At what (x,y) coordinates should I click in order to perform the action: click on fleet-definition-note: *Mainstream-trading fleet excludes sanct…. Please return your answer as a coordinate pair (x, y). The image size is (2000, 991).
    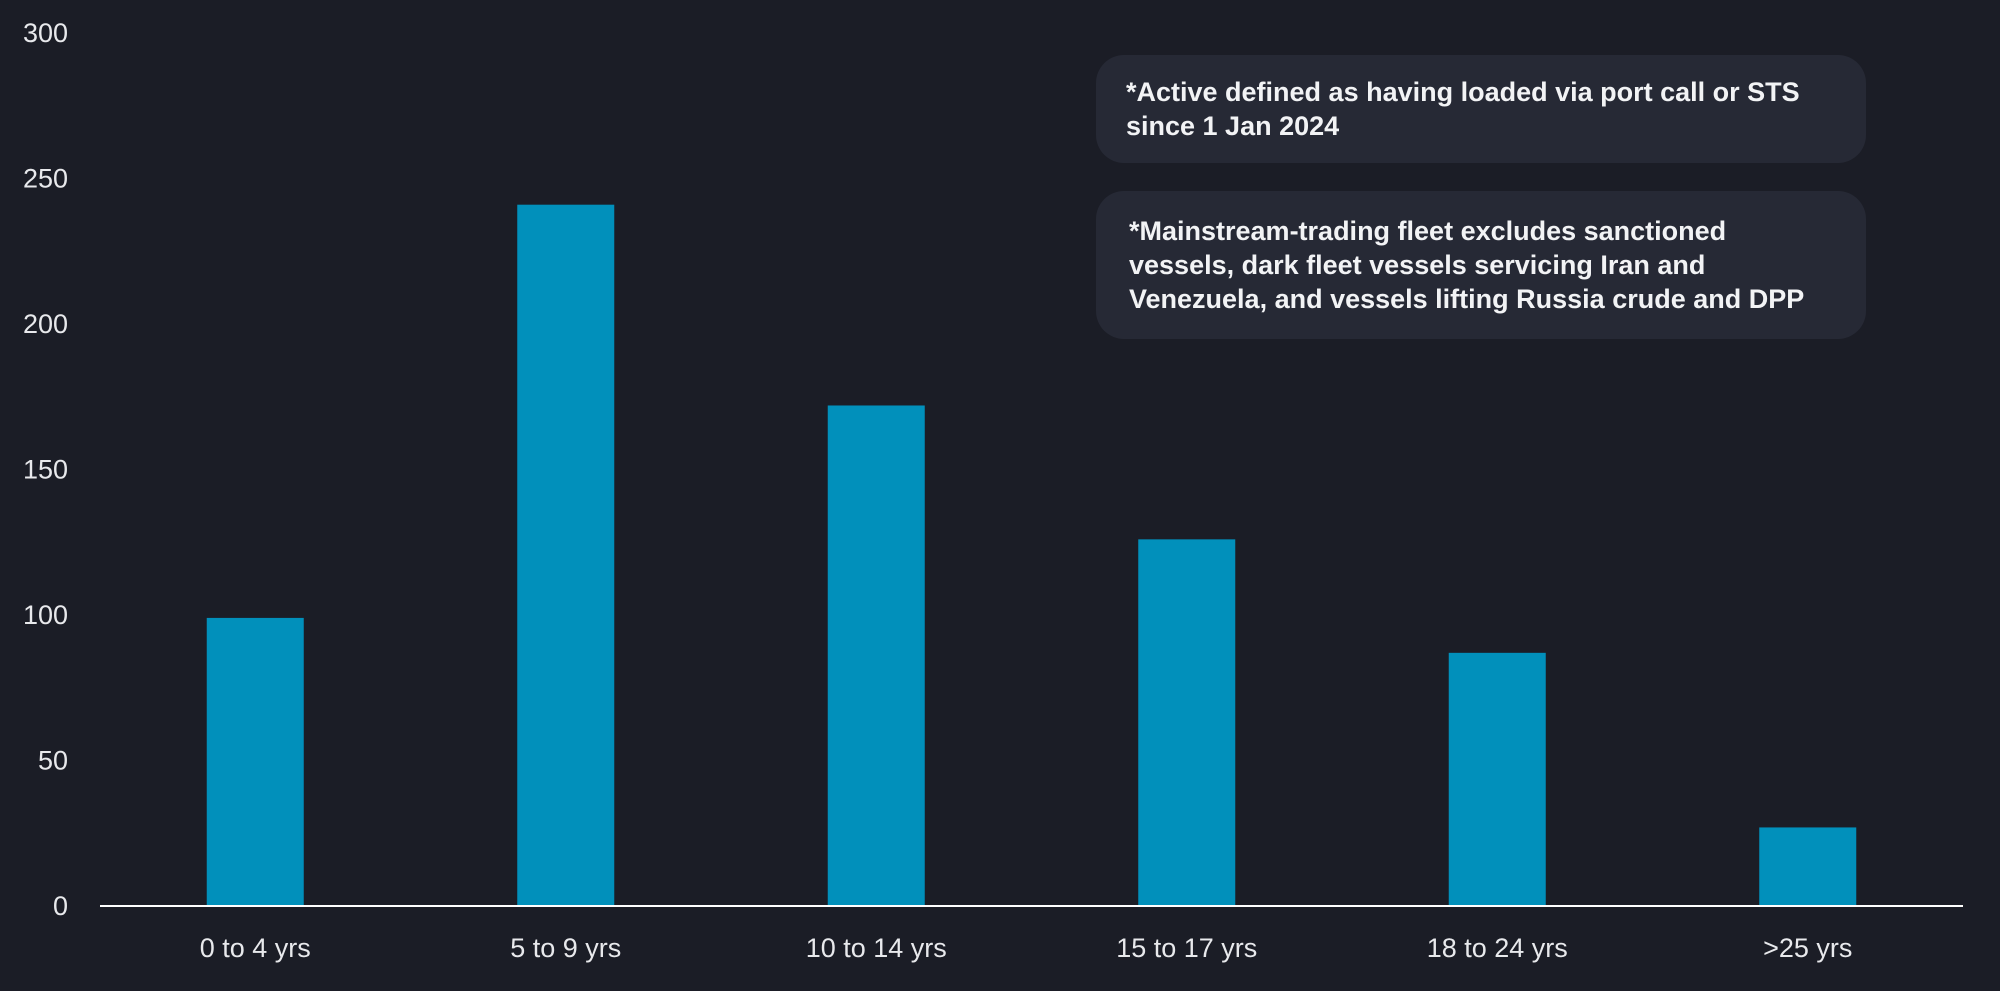
    Looking at the image, I should click on (1481, 265).